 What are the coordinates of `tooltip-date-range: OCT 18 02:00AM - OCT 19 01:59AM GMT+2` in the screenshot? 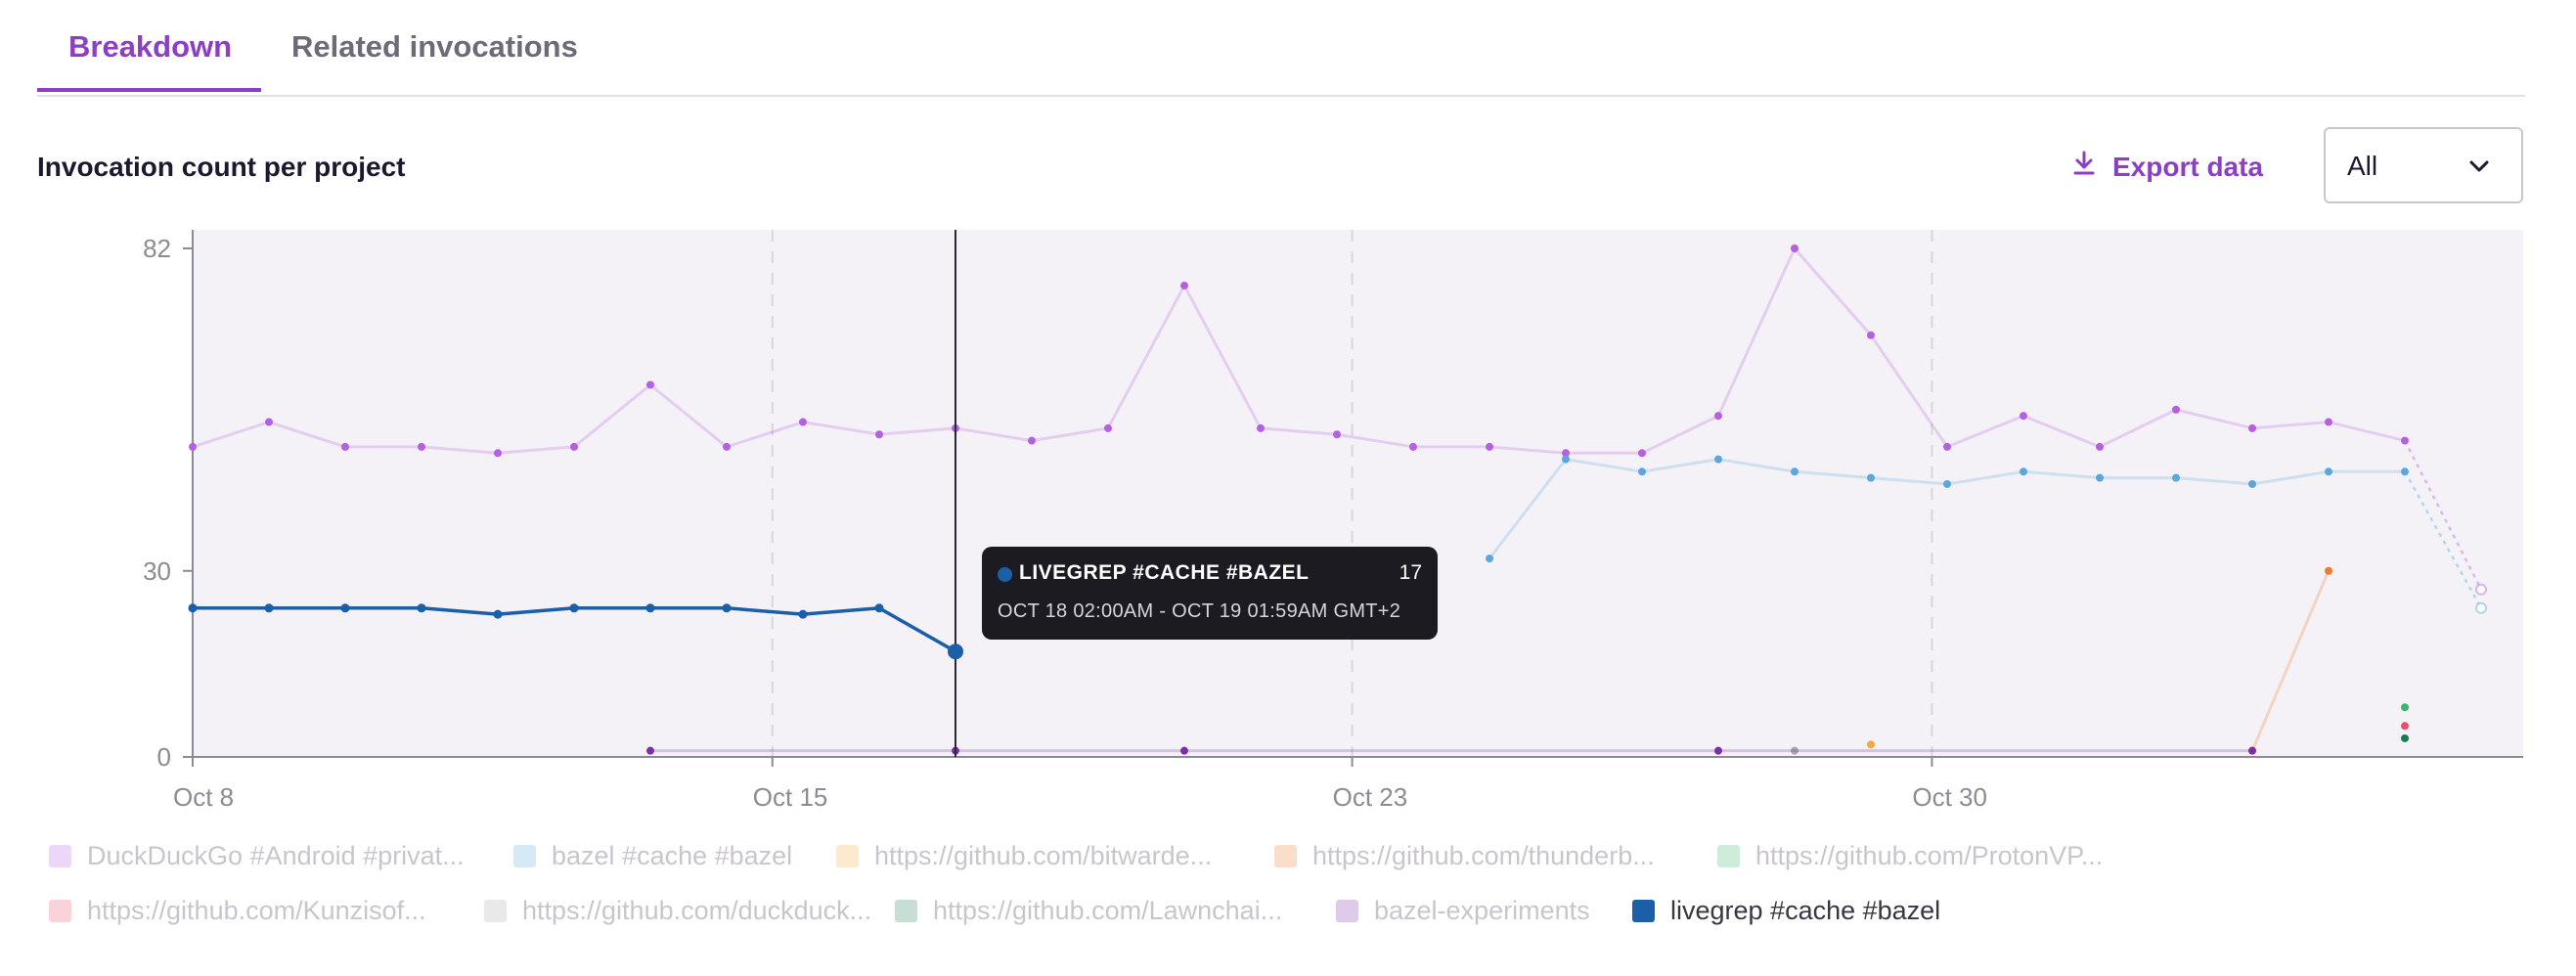 It's located at (1199, 611).